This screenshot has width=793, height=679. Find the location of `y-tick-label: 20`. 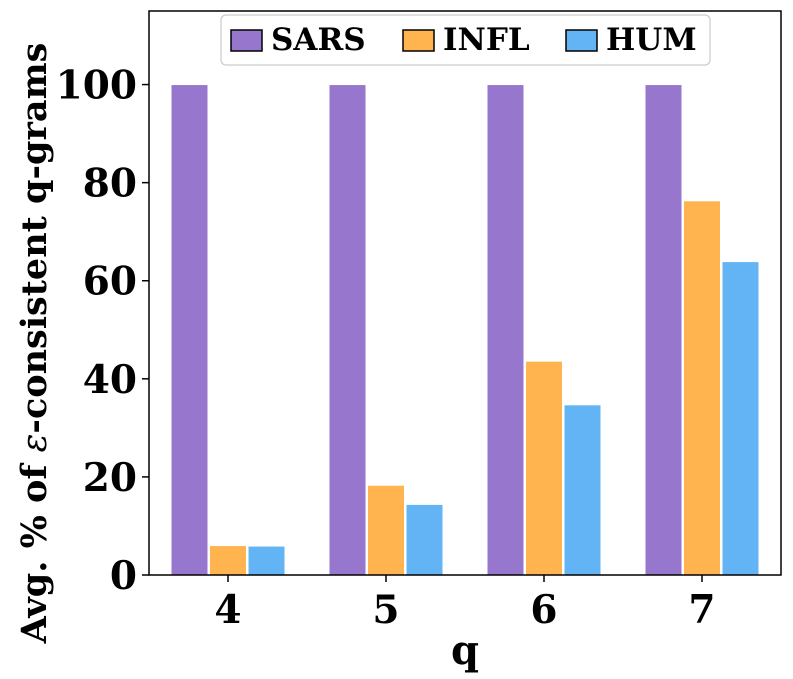

y-tick-label: 20 is located at coordinates (110, 478).